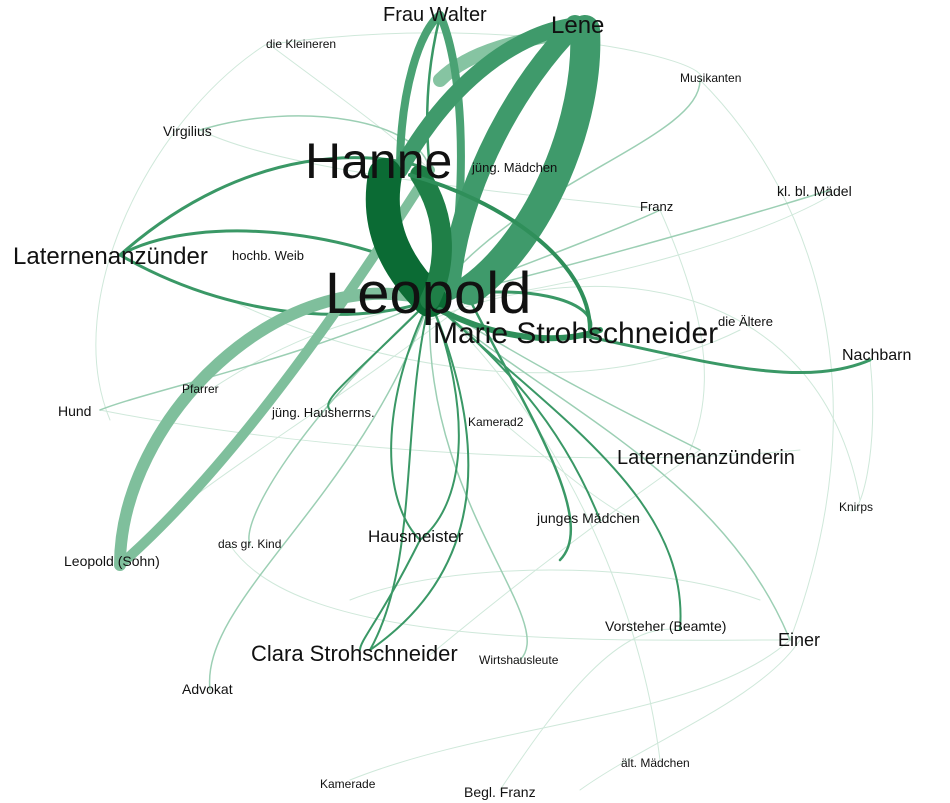  What do you see at coordinates (500, 252) in the screenshot?
I see `edge-hanne-marie` at bounding box center [500, 252].